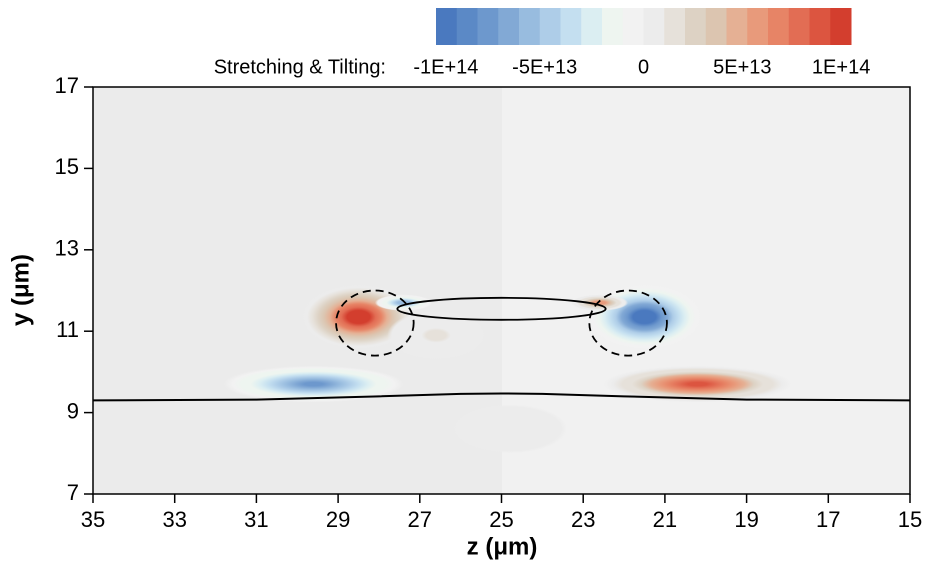  What do you see at coordinates (256, 519) in the screenshot?
I see `x-tick-label: 31` at bounding box center [256, 519].